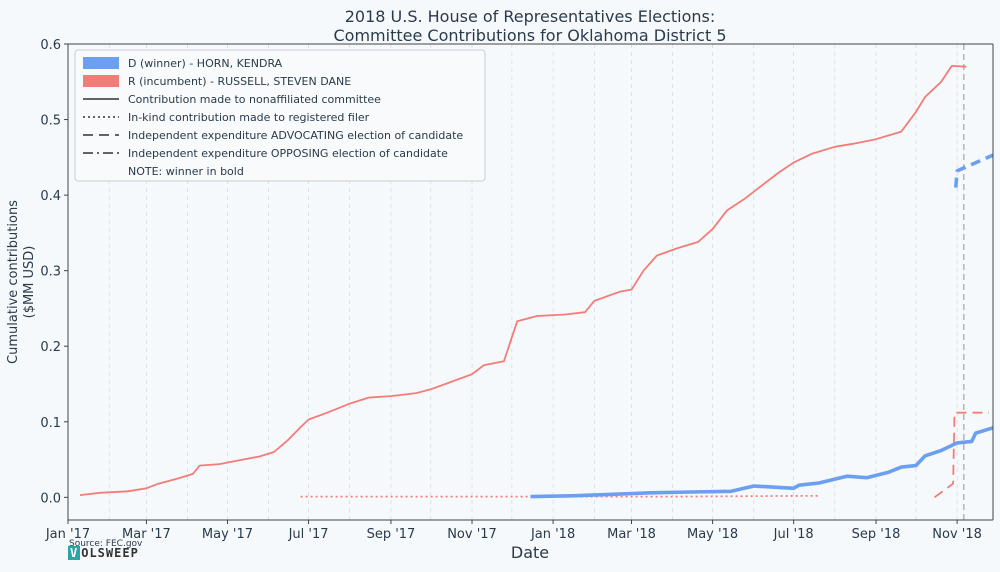 The image size is (1000, 572). Describe the element at coordinates (239, 81) in the screenshot. I see `legend-label: R (incumbent) - RUSSELL, STEVEN DANE` at that location.